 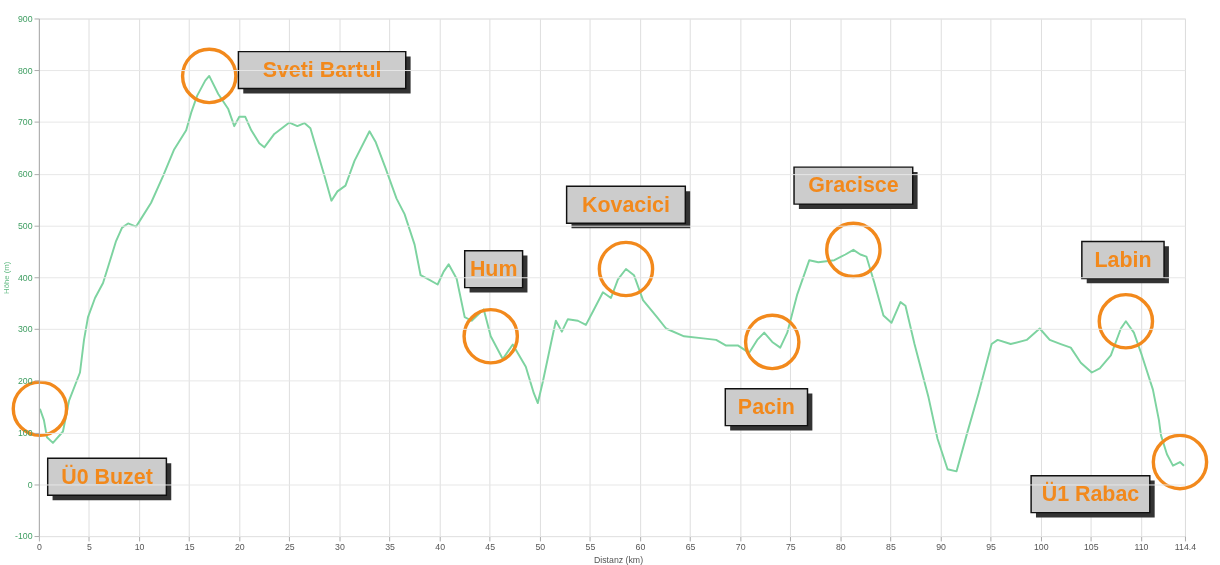 What do you see at coordinates (25, 225) in the screenshot?
I see `y-tick-label: 500` at bounding box center [25, 225].